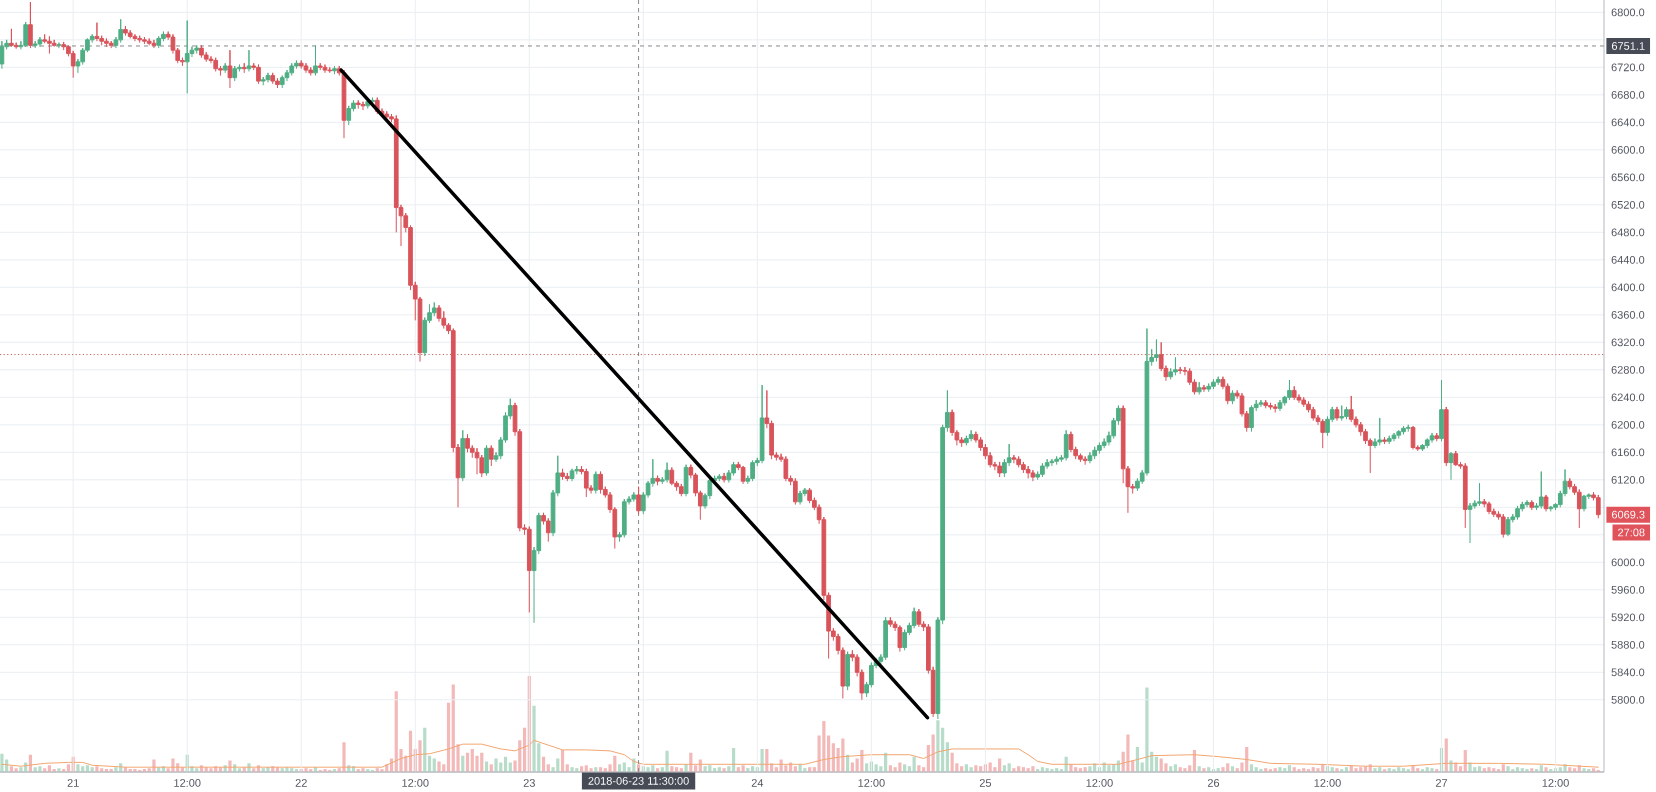 The image size is (1656, 792). Describe the element at coordinates (757, 783) in the screenshot. I see `x-tick-label: 24` at that location.